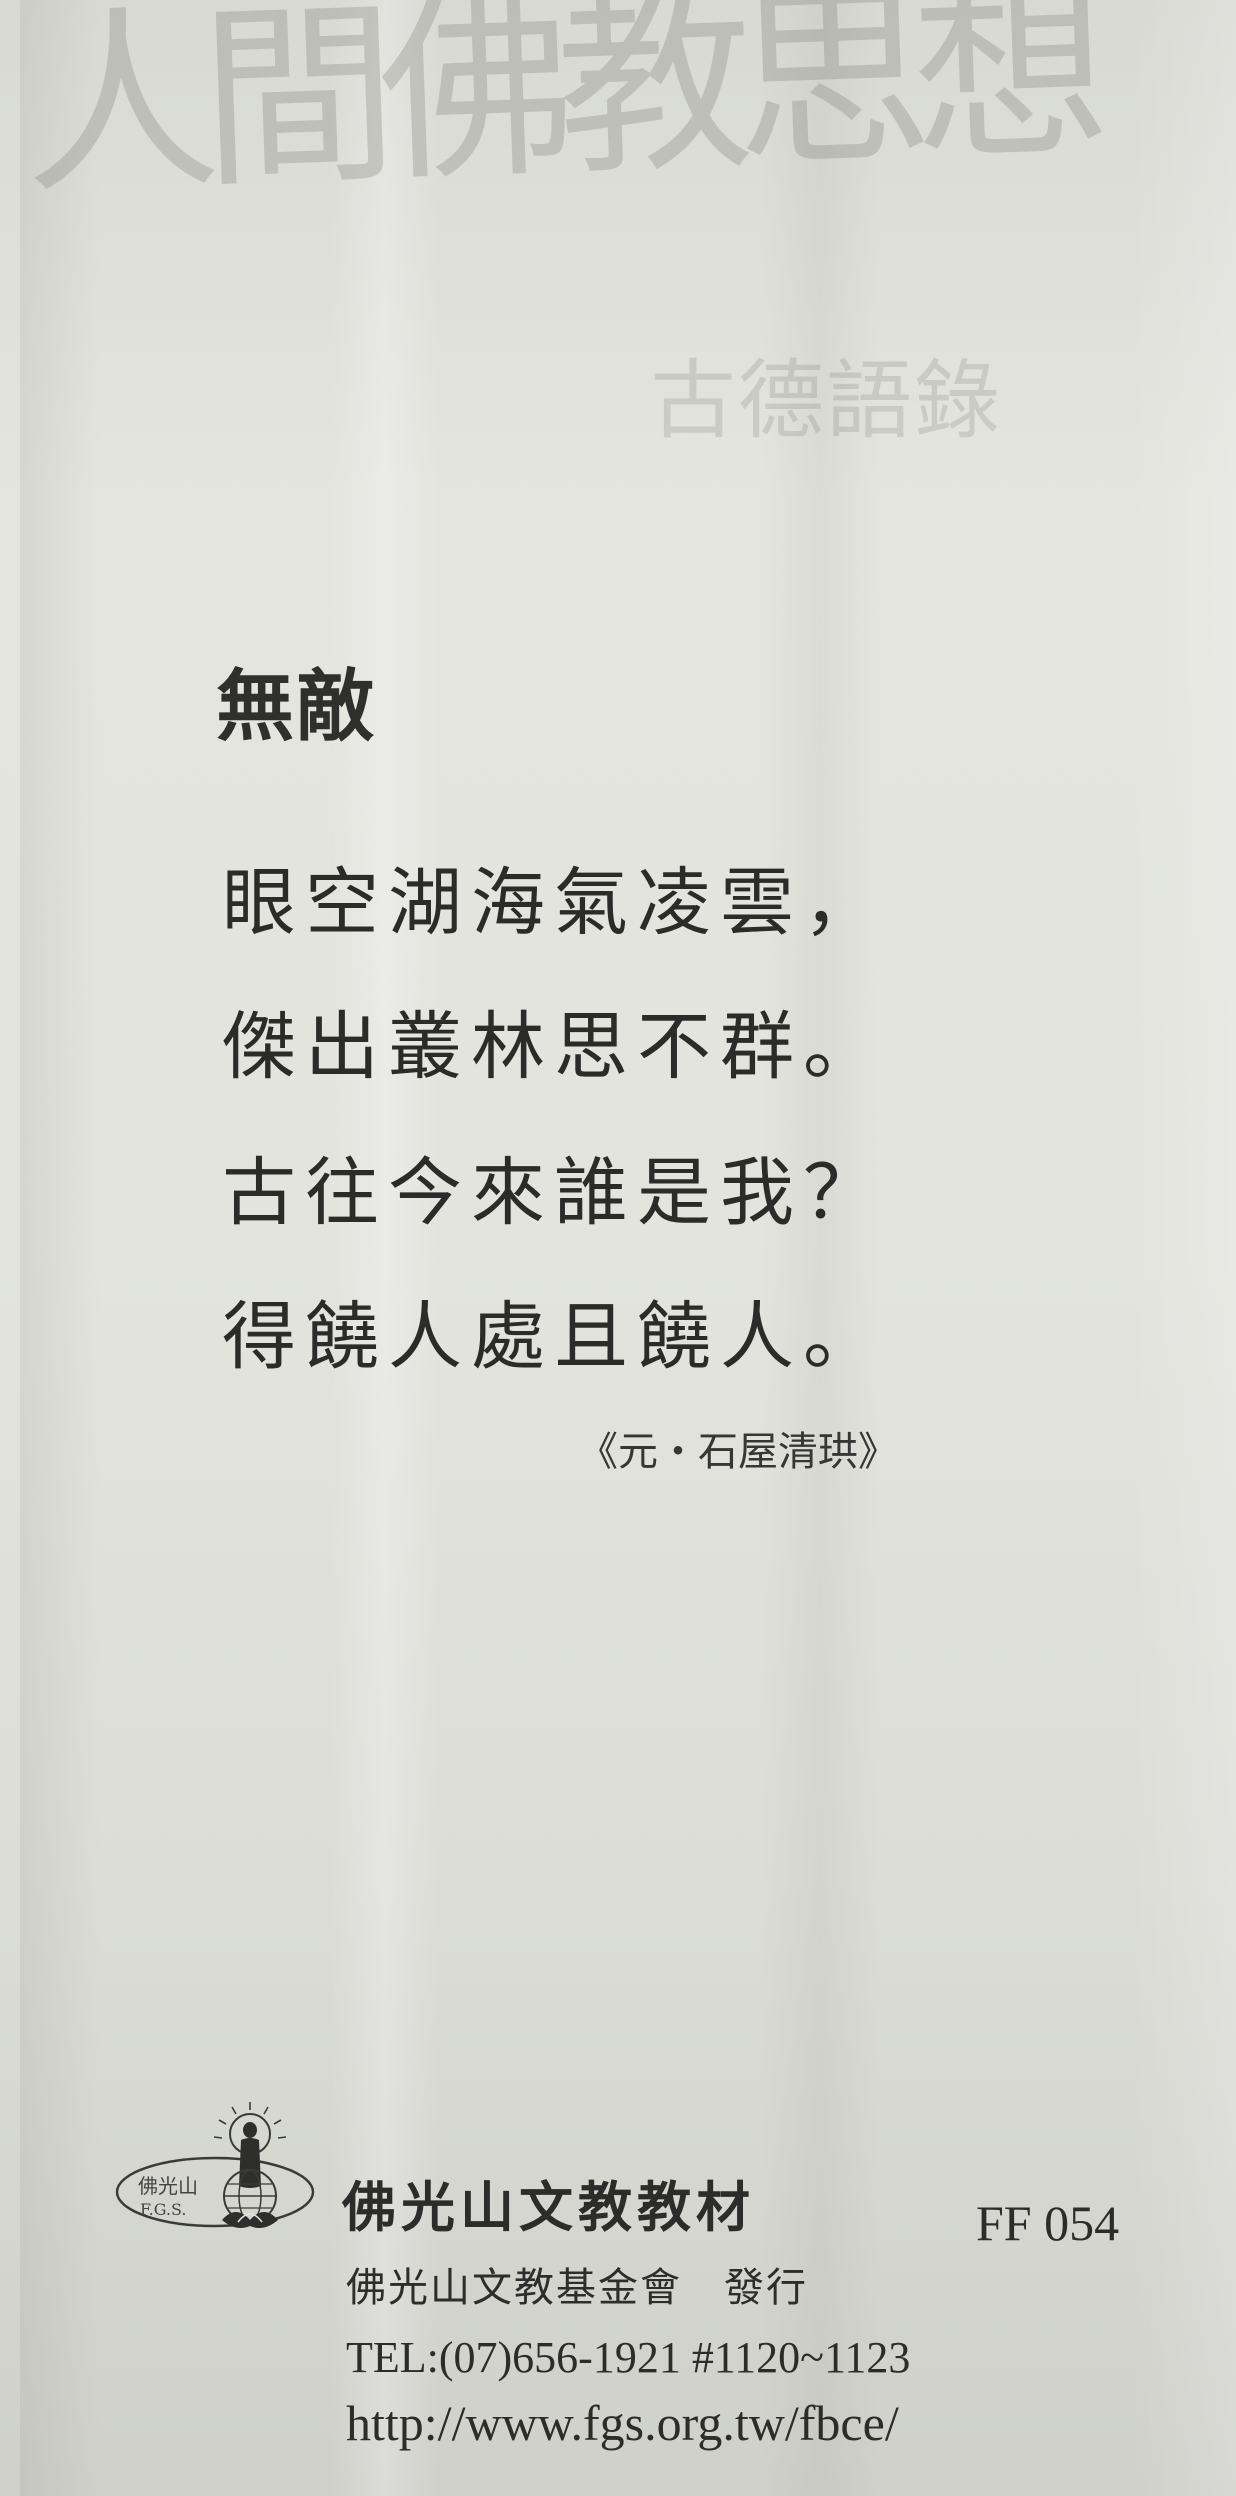 This screenshot has height=2496, width=1236. What do you see at coordinates (577, 2288) in the screenshot?
I see `issuer-line: 佛光山文教基金會 發行` at bounding box center [577, 2288].